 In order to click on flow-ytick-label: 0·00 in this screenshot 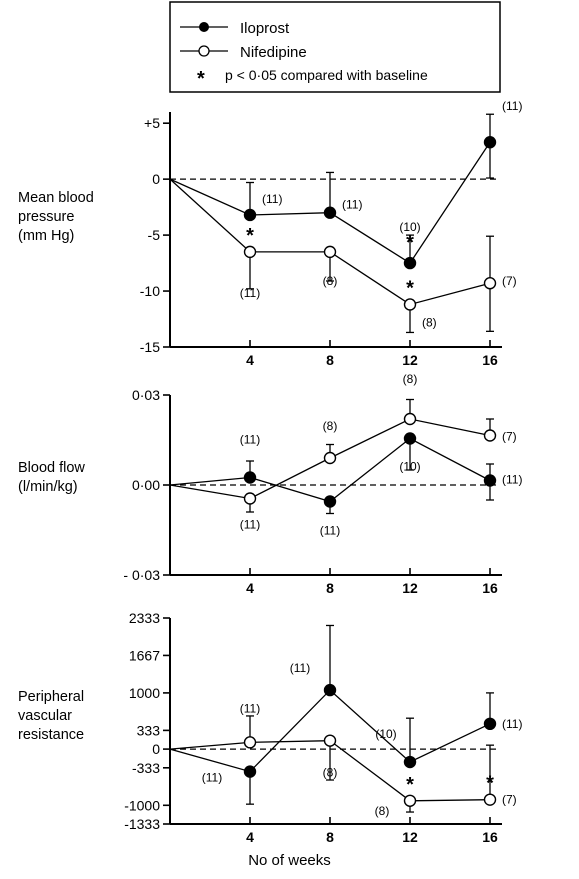, I will do `click(146, 485)`.